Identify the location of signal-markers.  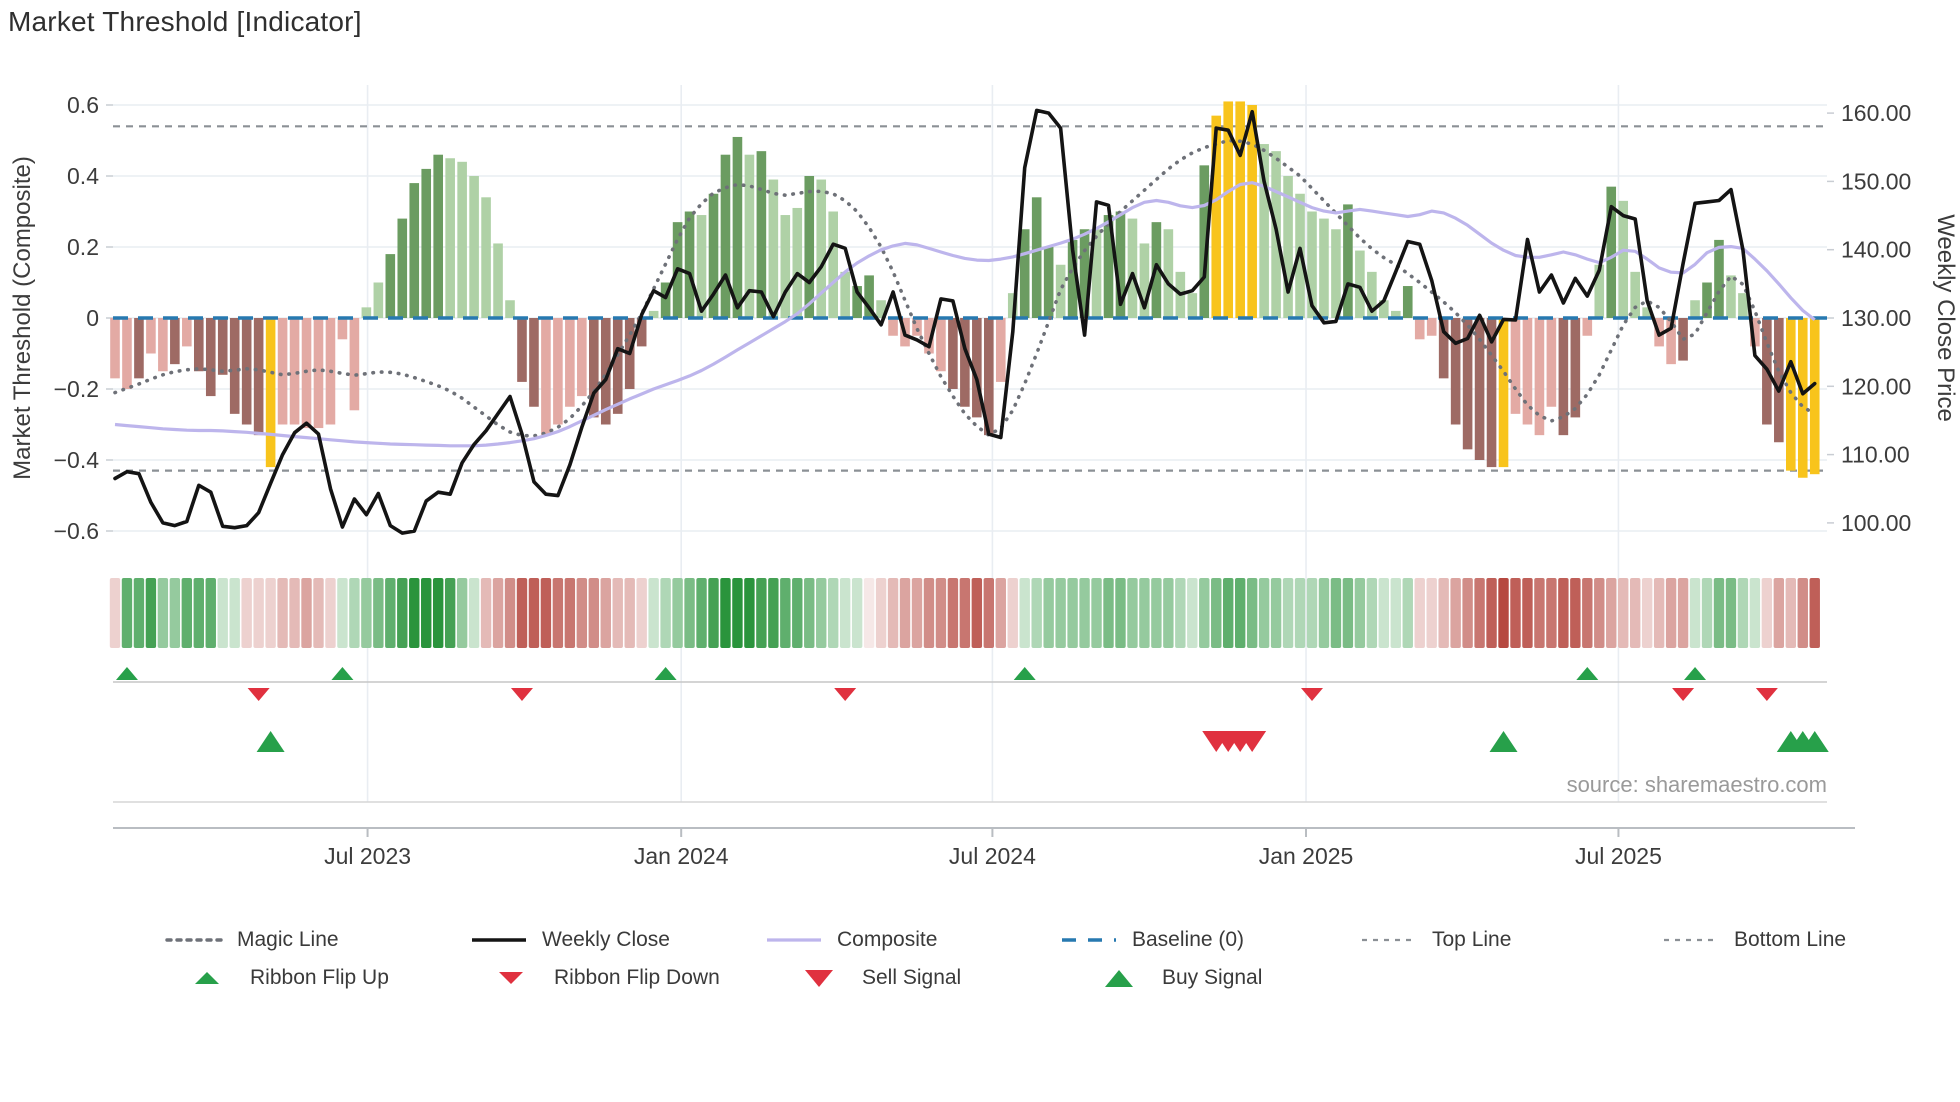
(972, 709).